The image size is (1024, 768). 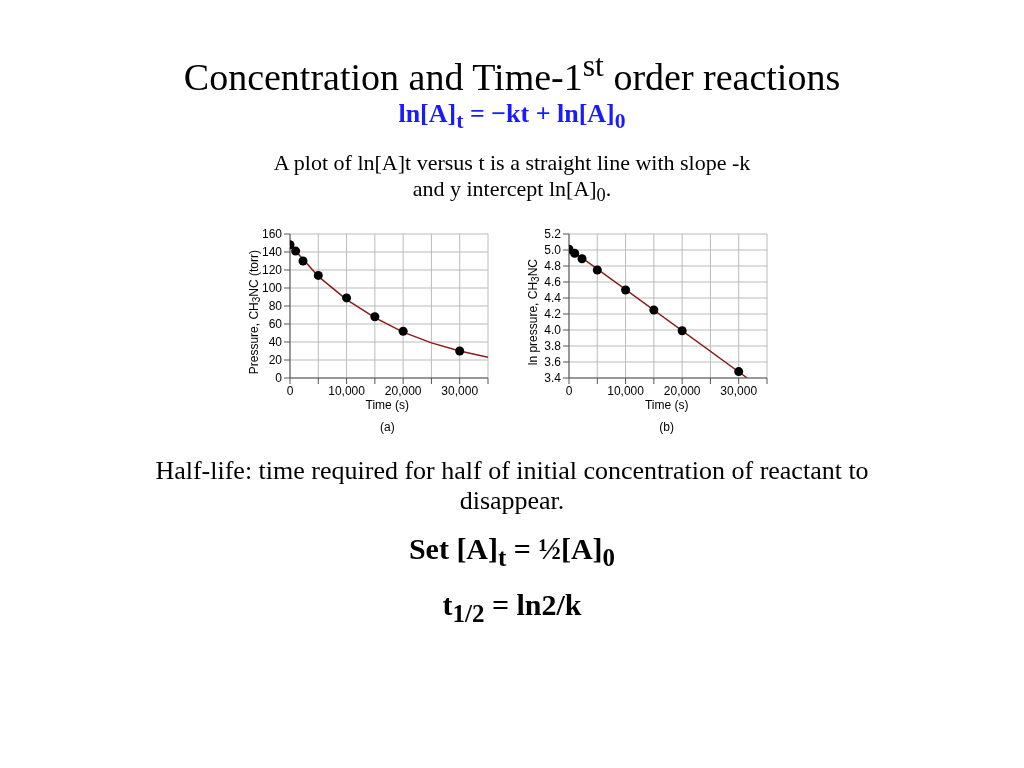 I want to click on y-tick-label: 3.6, so click(x=553, y=362).